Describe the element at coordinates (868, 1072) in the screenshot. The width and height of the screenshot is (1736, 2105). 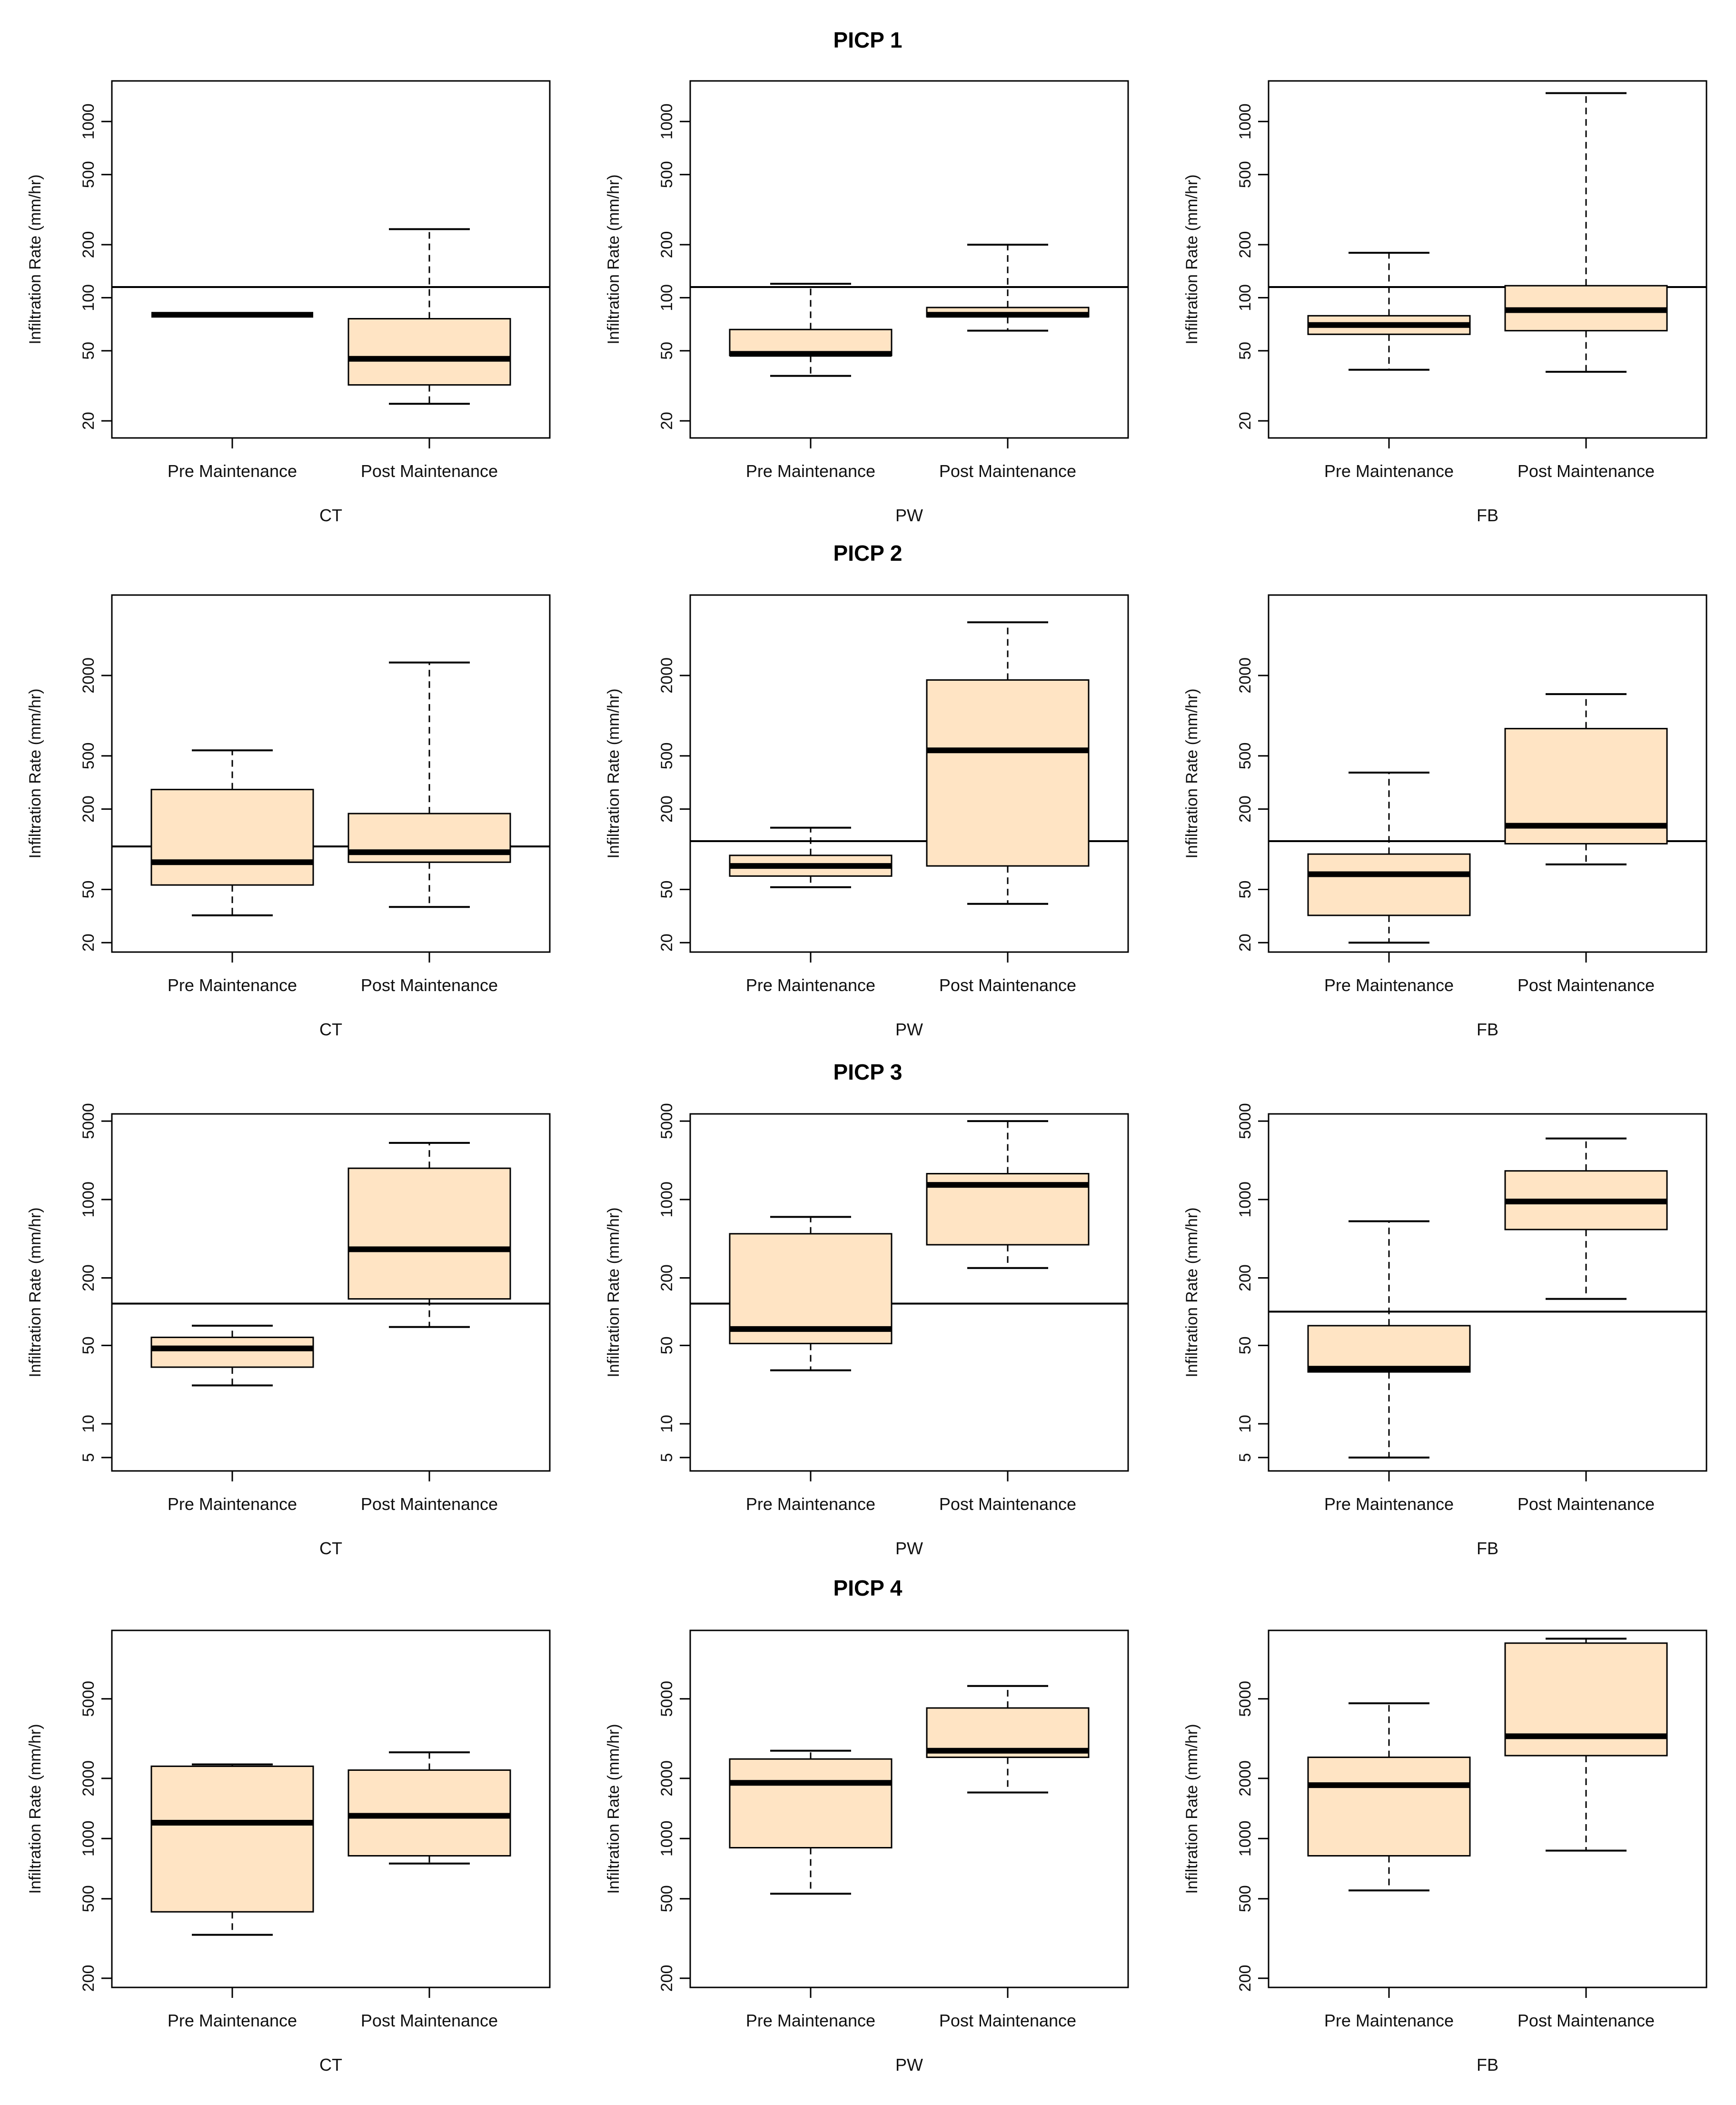
I see `row-title: PICP 3` at that location.